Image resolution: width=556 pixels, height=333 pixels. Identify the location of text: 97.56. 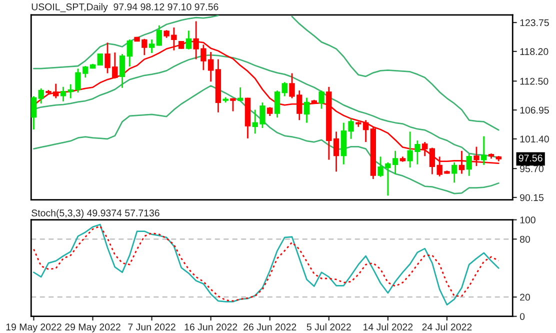
(530, 158).